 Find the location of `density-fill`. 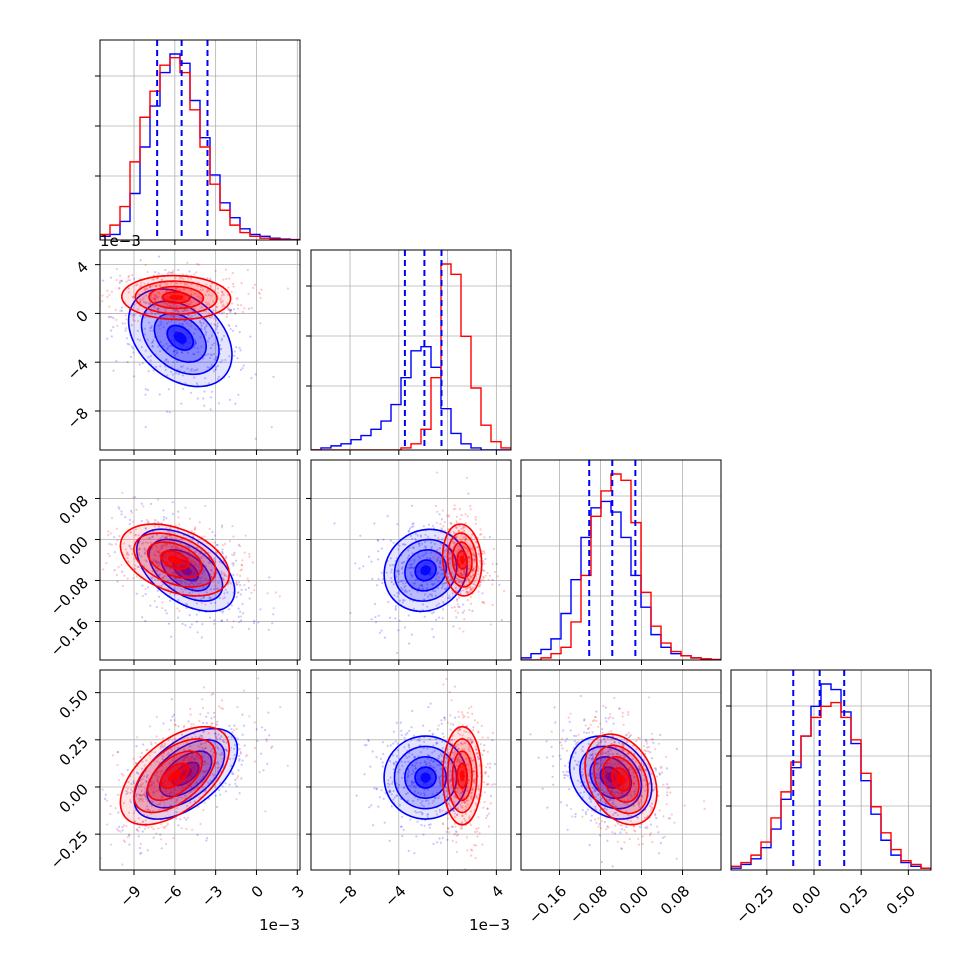

density-fill is located at coordinates (462, 775).